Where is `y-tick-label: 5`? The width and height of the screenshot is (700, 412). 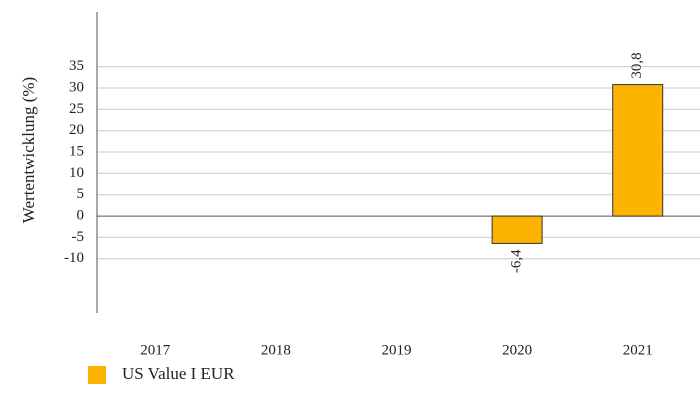
y-tick-label: 5 is located at coordinates (81, 194).